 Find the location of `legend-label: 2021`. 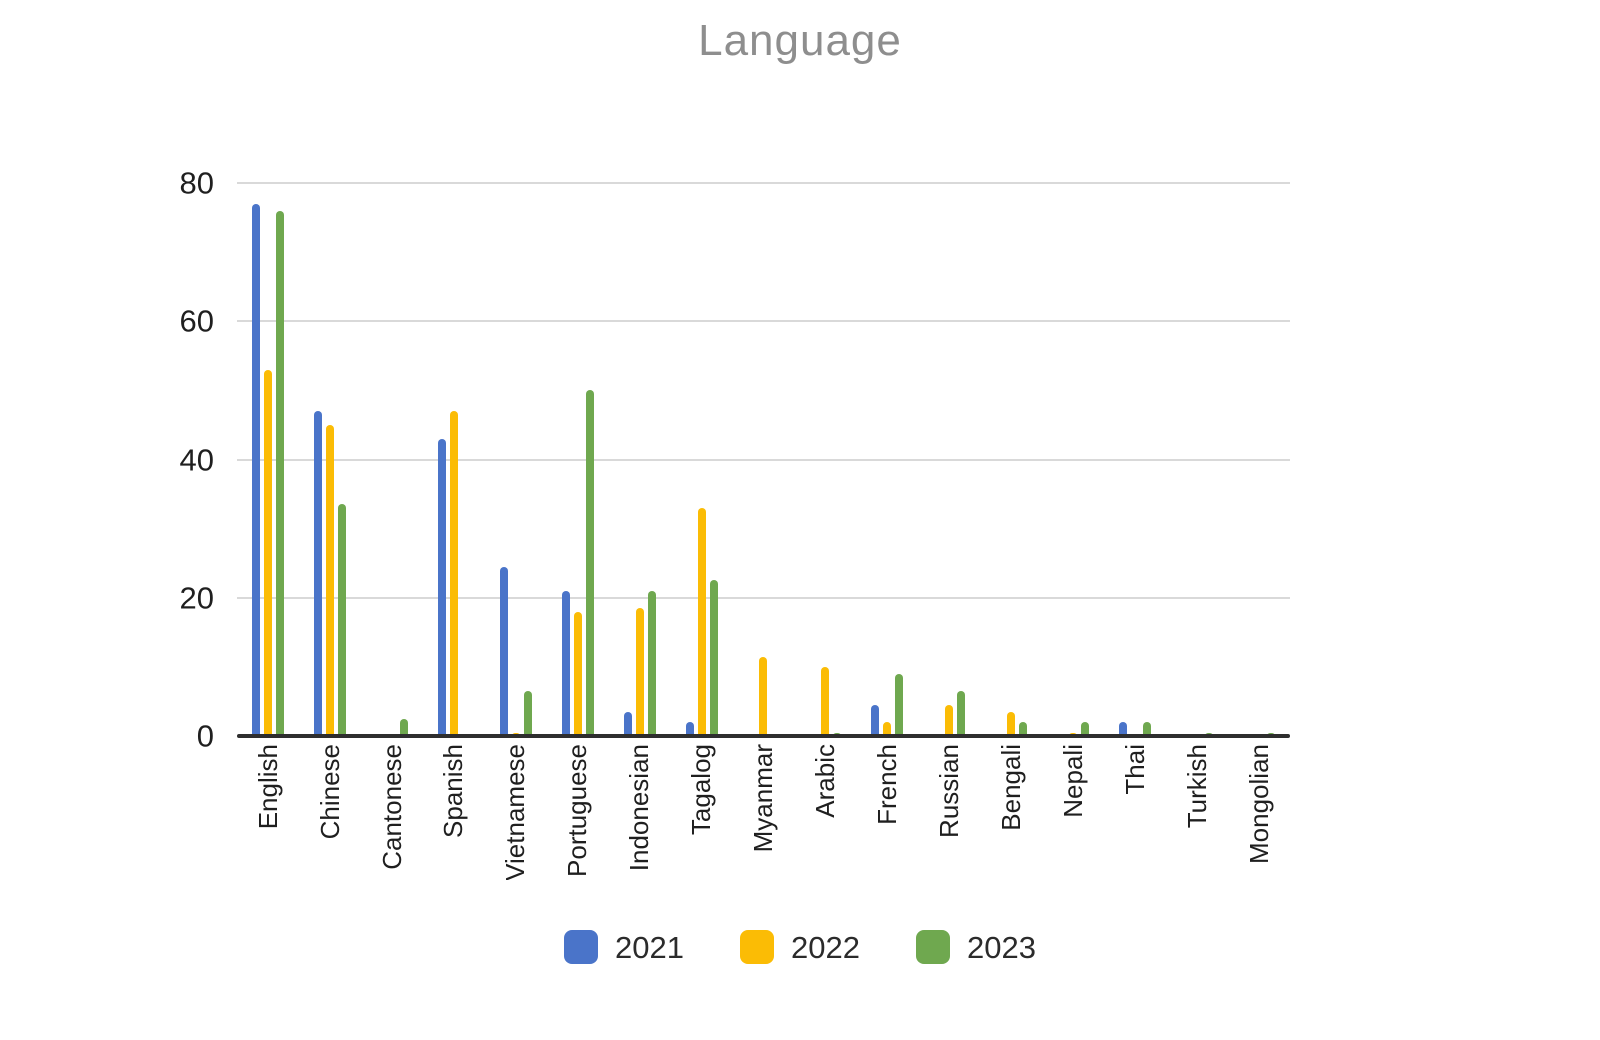

legend-label: 2021 is located at coordinates (650, 947).